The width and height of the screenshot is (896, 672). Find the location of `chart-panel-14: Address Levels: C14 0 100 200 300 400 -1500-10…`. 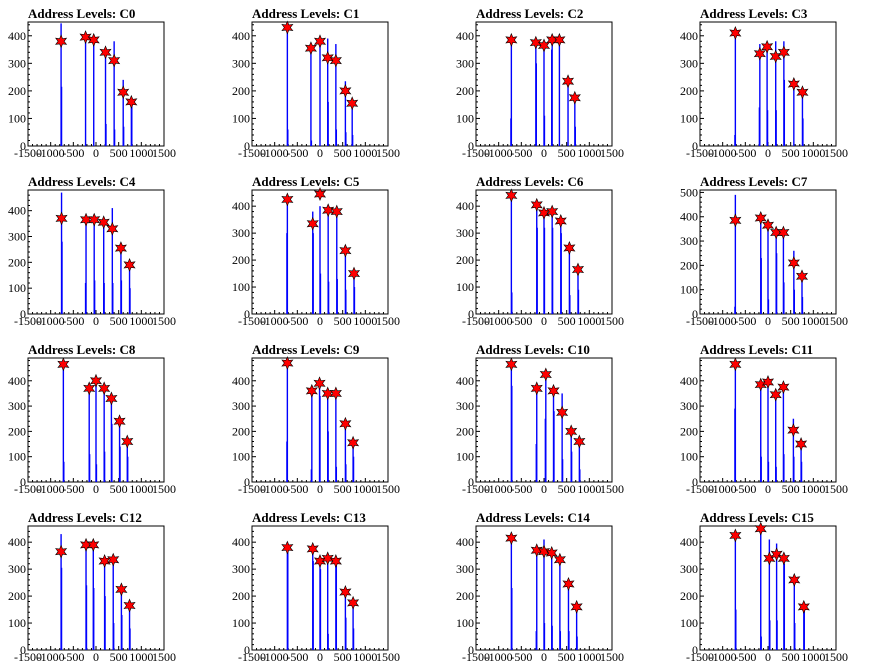

chart-panel-14: Address Levels: C14 0 100 200 300 400 -1500-10… is located at coordinates (540, 587).